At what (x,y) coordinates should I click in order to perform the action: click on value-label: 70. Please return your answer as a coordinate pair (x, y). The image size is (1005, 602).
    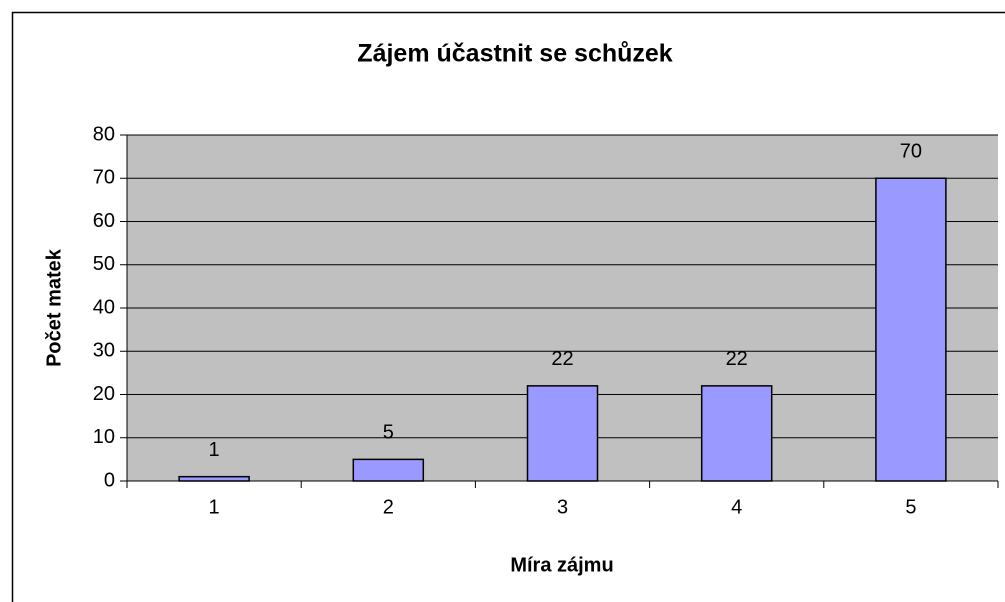
    Looking at the image, I should click on (911, 152).